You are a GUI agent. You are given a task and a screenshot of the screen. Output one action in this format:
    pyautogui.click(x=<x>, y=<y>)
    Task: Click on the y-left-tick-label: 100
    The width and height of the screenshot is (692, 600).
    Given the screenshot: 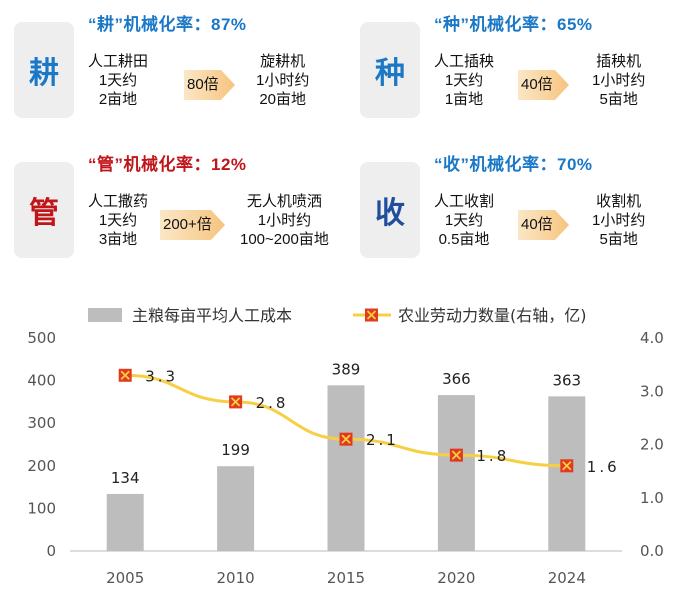 What is the action you would take?
    pyautogui.click(x=41, y=508)
    